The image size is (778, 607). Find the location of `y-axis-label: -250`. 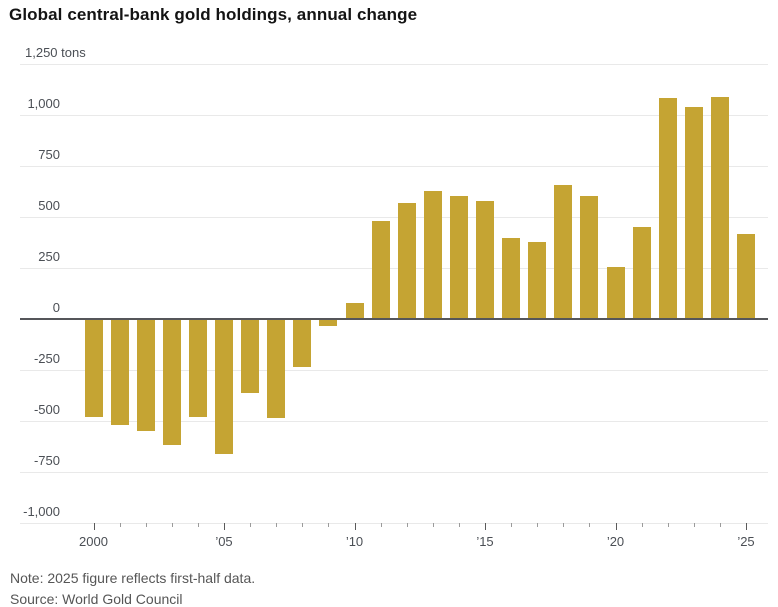

y-axis-label: -250 is located at coordinates (46, 358).